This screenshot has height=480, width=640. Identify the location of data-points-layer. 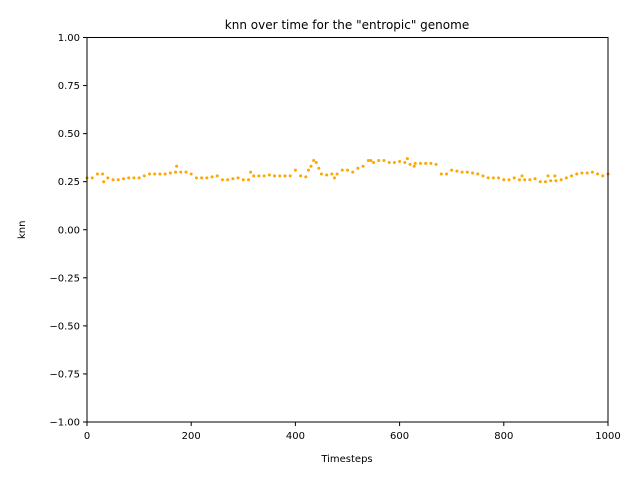
(347, 170).